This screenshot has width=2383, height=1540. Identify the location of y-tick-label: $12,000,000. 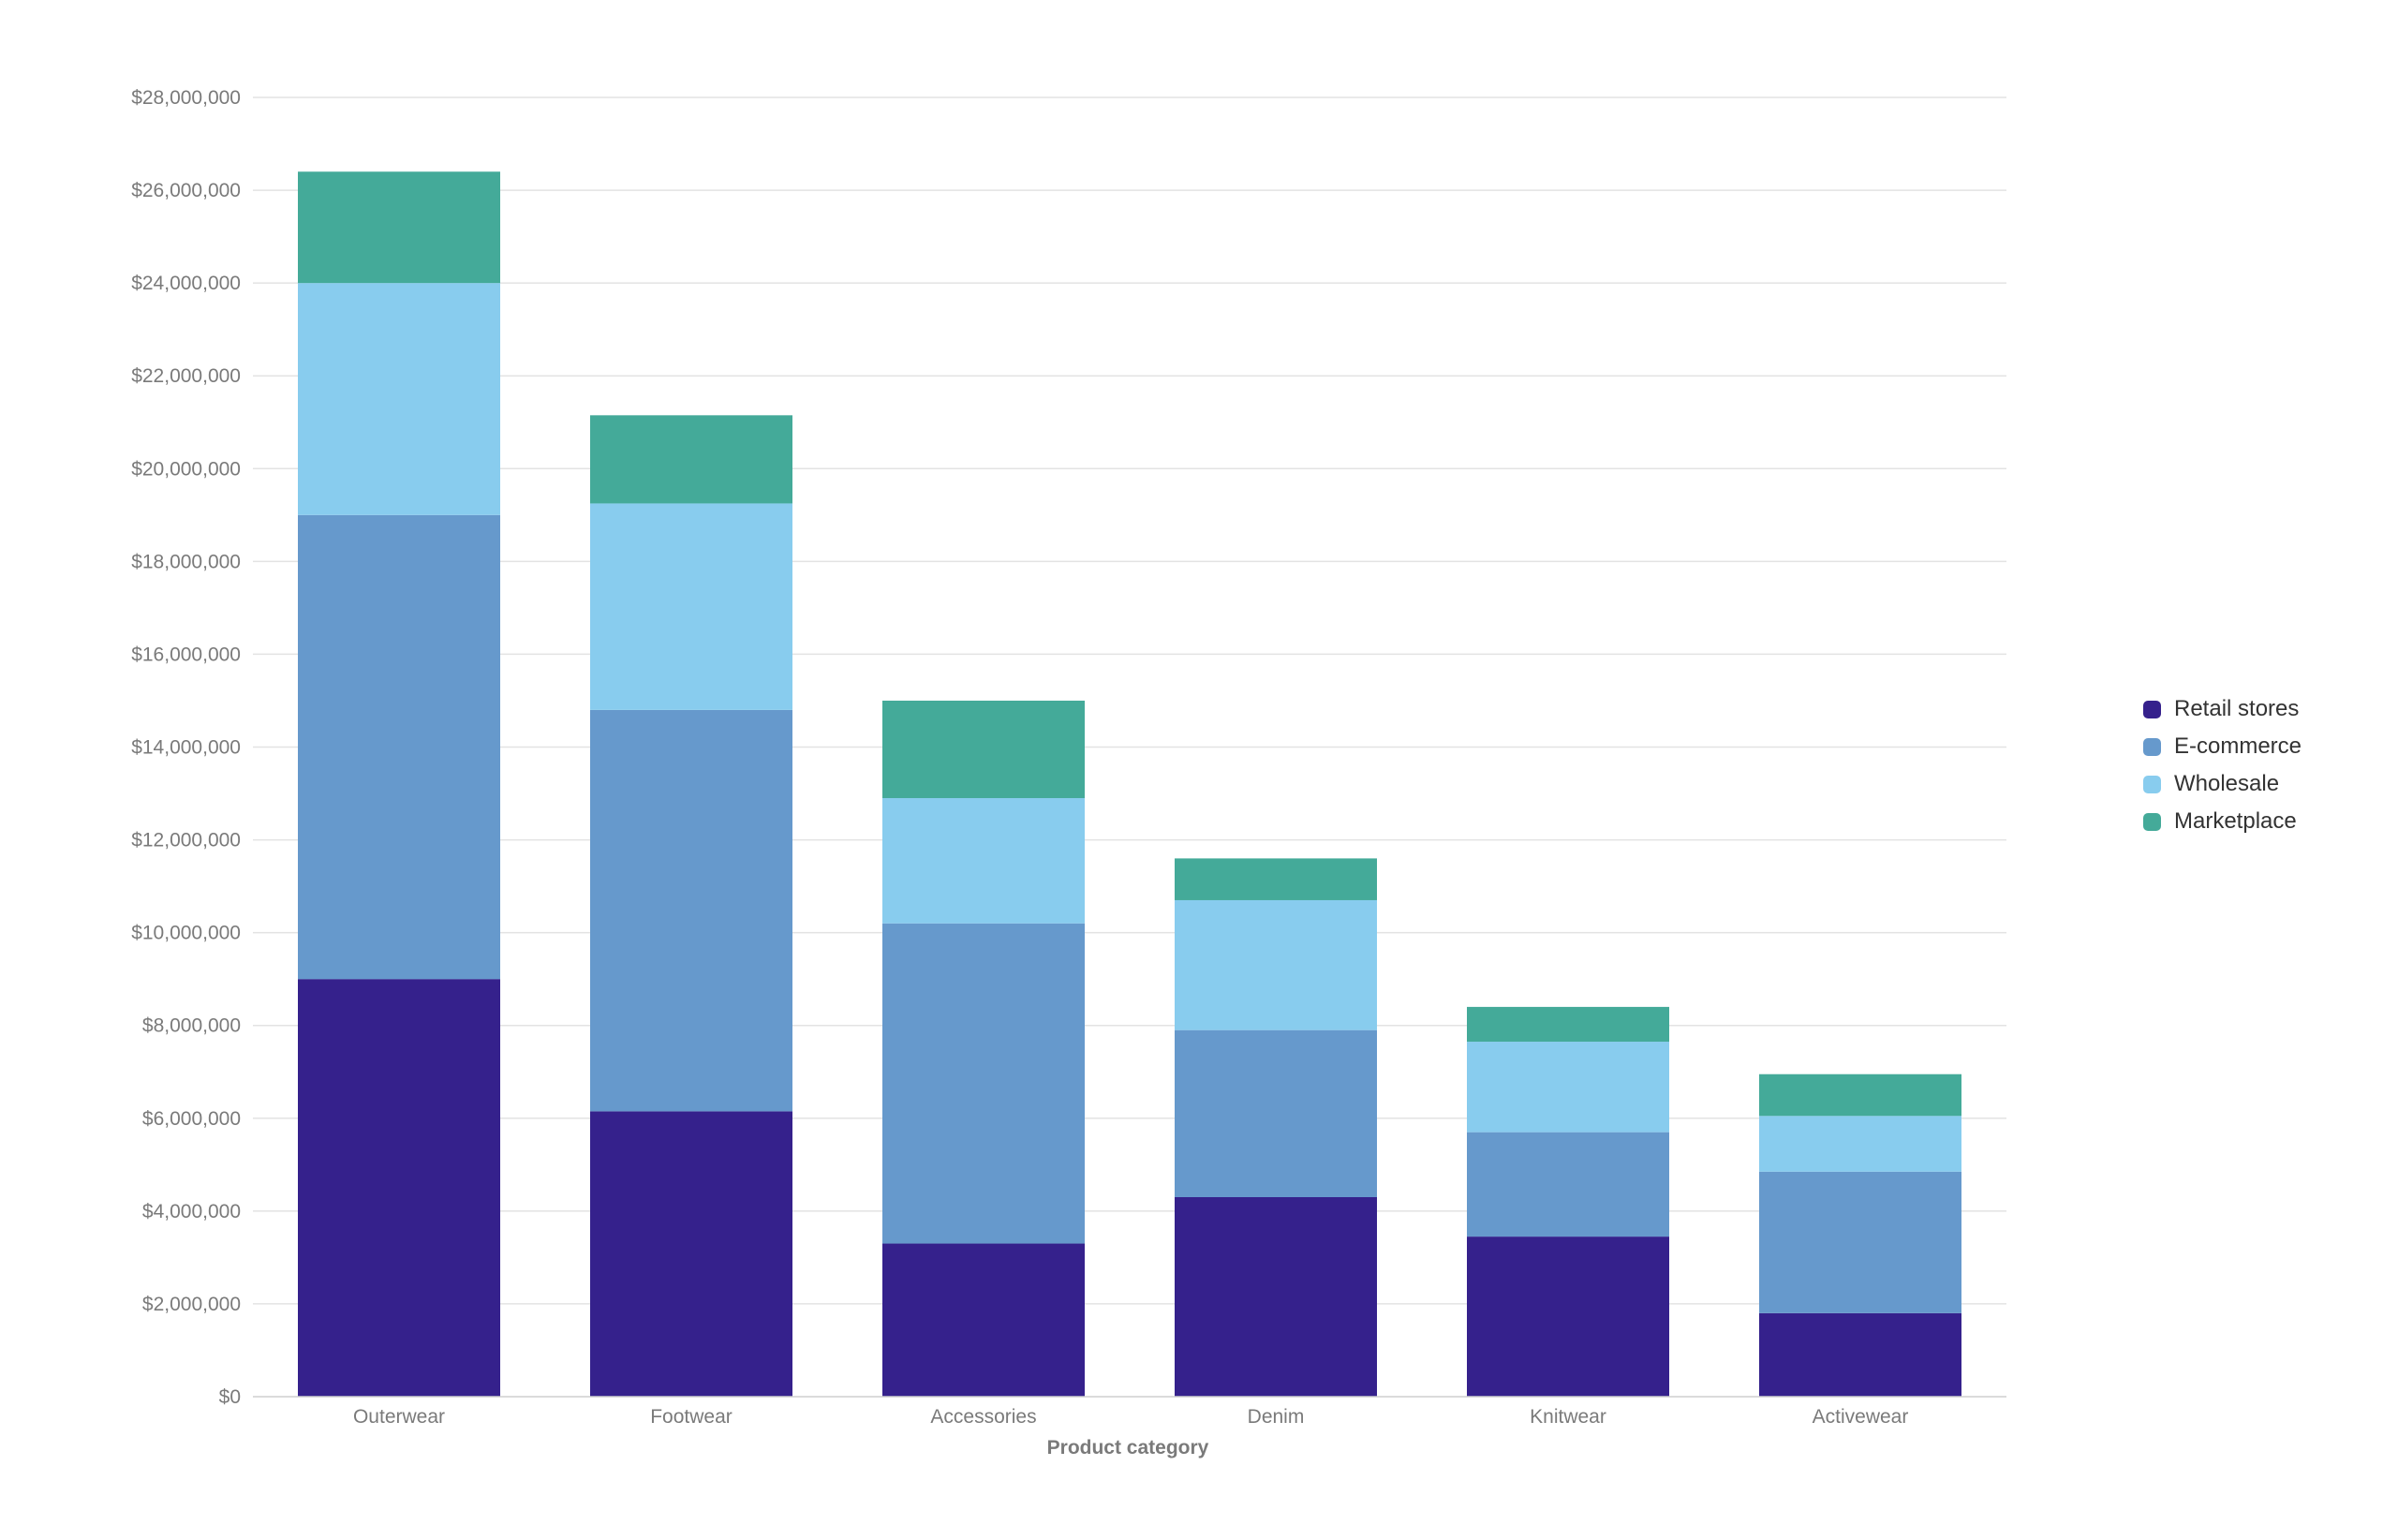
(186, 840).